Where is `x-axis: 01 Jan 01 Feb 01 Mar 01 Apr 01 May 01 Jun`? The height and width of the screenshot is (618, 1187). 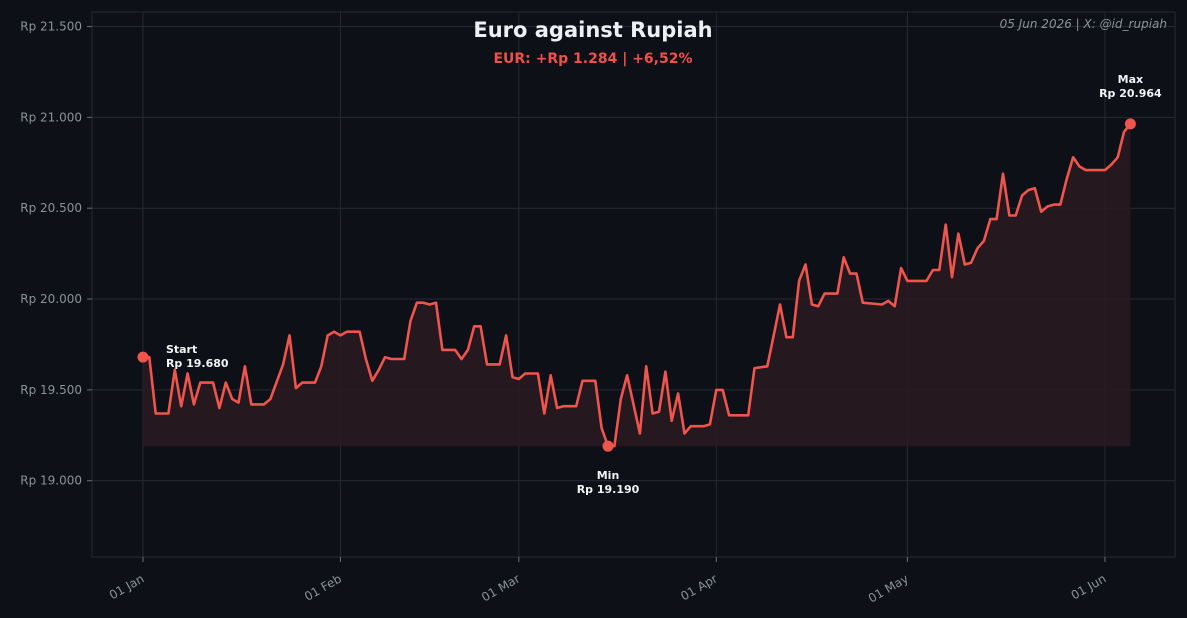 x-axis: 01 Jan 01 Feb 01 Mar 01 Apr 01 May 01 Jun is located at coordinates (608, 581).